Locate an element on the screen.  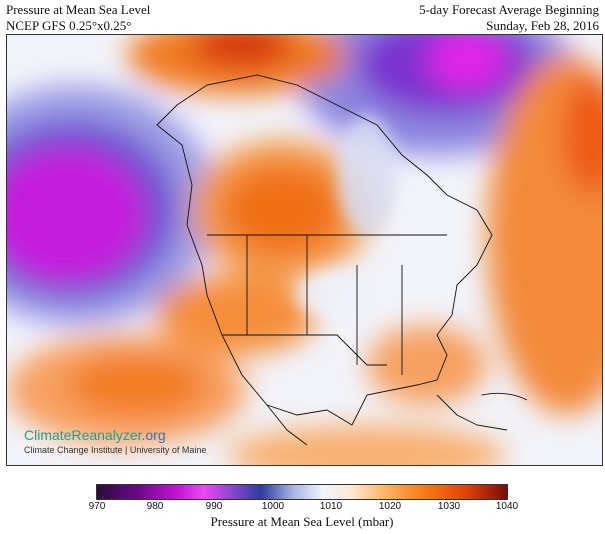
forecast-date: Sunday, Feb 28, 2016 is located at coordinates (542, 25).